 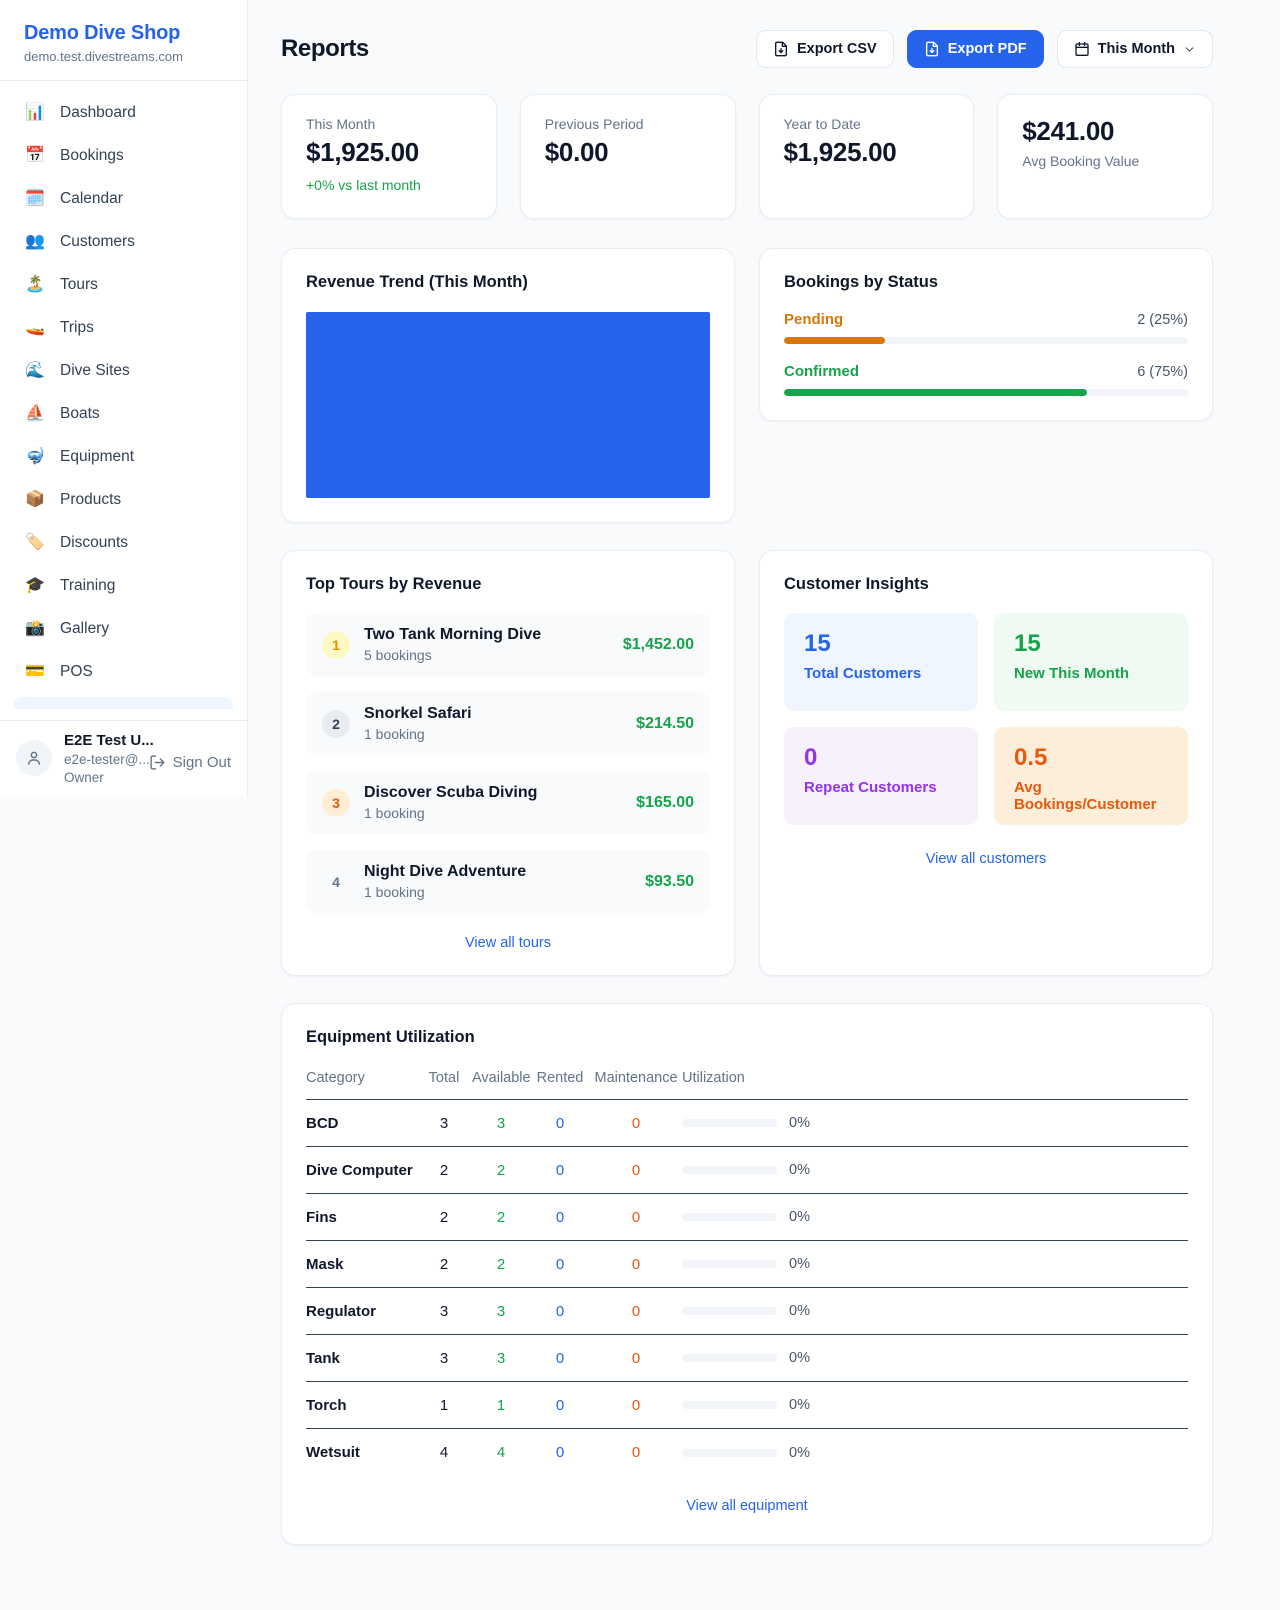 What do you see at coordinates (123, 113) in the screenshot?
I see `sidebar-item-dashboard: 📊 Dashboard` at bounding box center [123, 113].